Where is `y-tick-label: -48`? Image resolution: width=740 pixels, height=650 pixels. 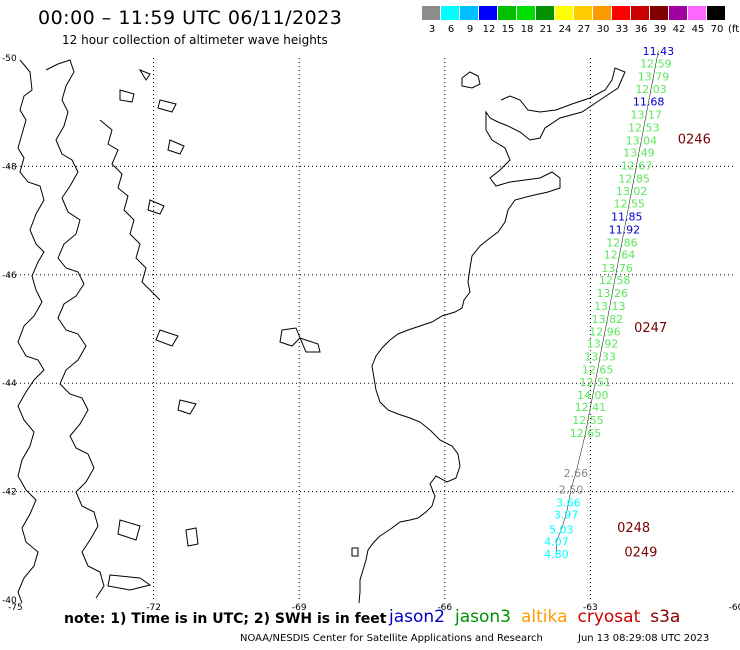
y-tick-label: -48 is located at coordinates (9, 167).